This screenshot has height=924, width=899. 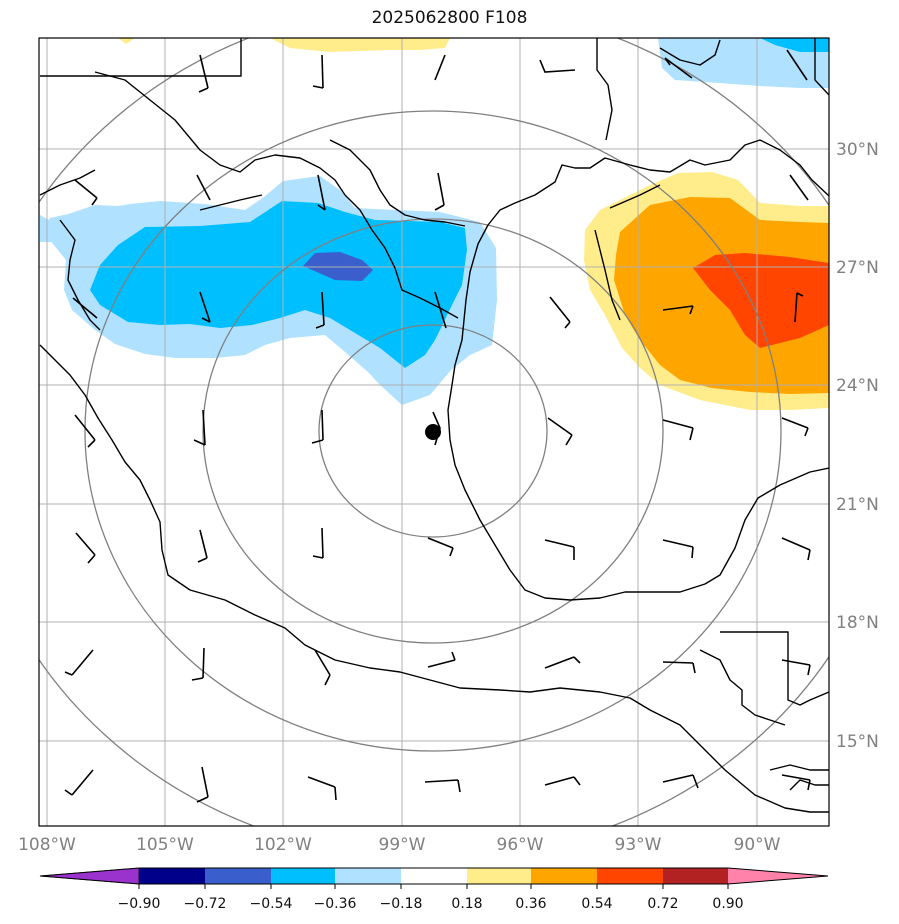 I want to click on lat-label: 21°N, so click(x=857, y=505).